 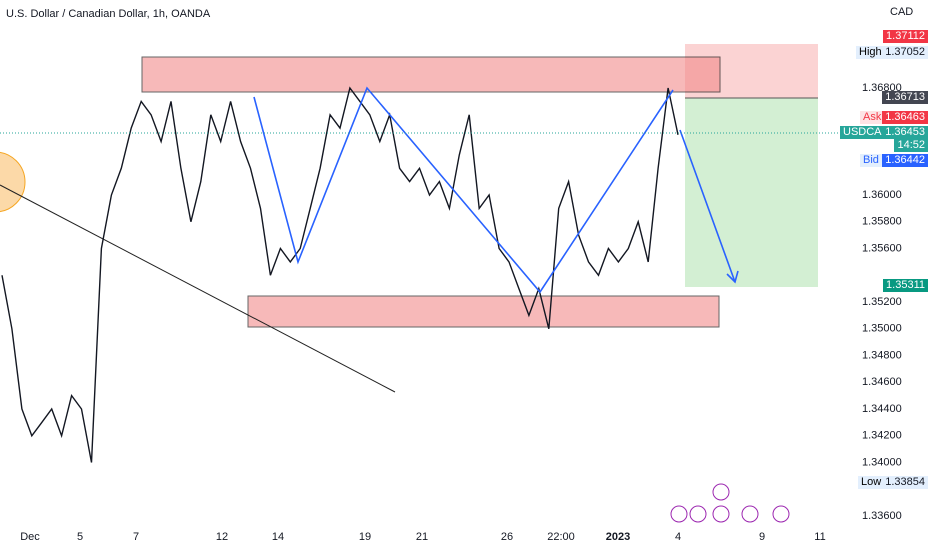 I want to click on currency: CAD, so click(x=901, y=12).